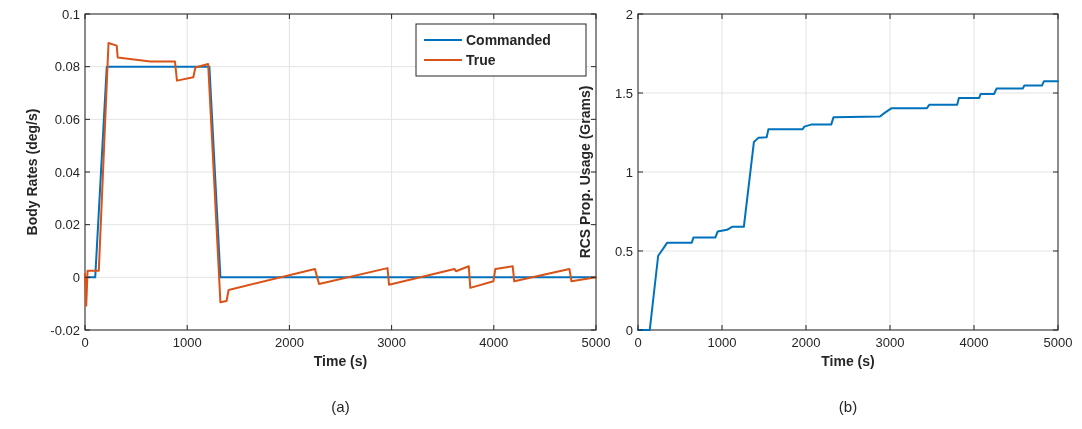  Describe the element at coordinates (629, 14) in the screenshot. I see `y-tick-label: 2` at that location.